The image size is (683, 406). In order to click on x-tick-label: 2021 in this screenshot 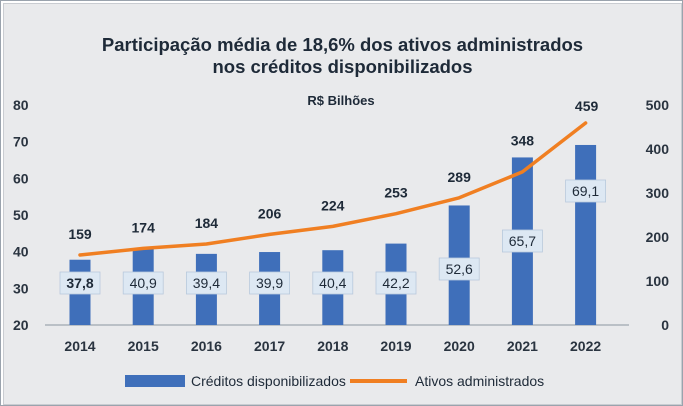, I will do `click(522, 346)`.